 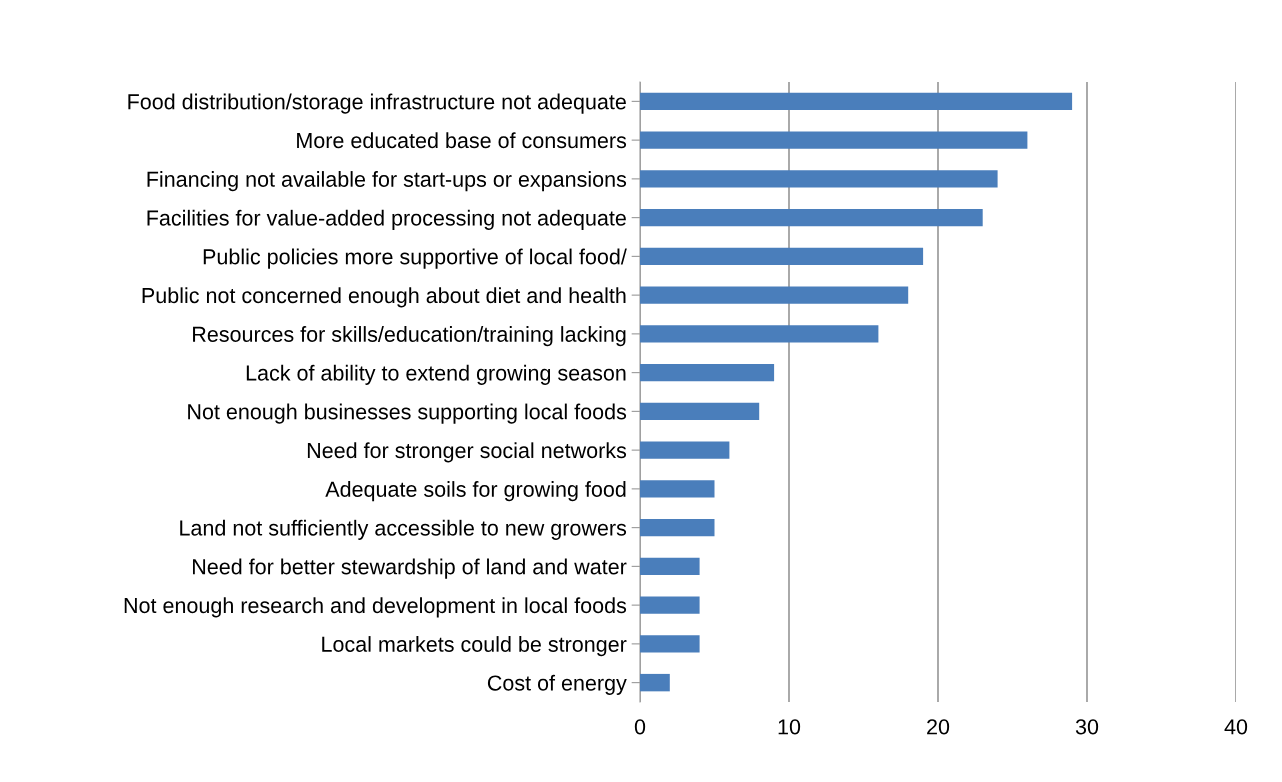 I want to click on y-tick-label: Resources for skills/education/training lacking, so click(x=409, y=336).